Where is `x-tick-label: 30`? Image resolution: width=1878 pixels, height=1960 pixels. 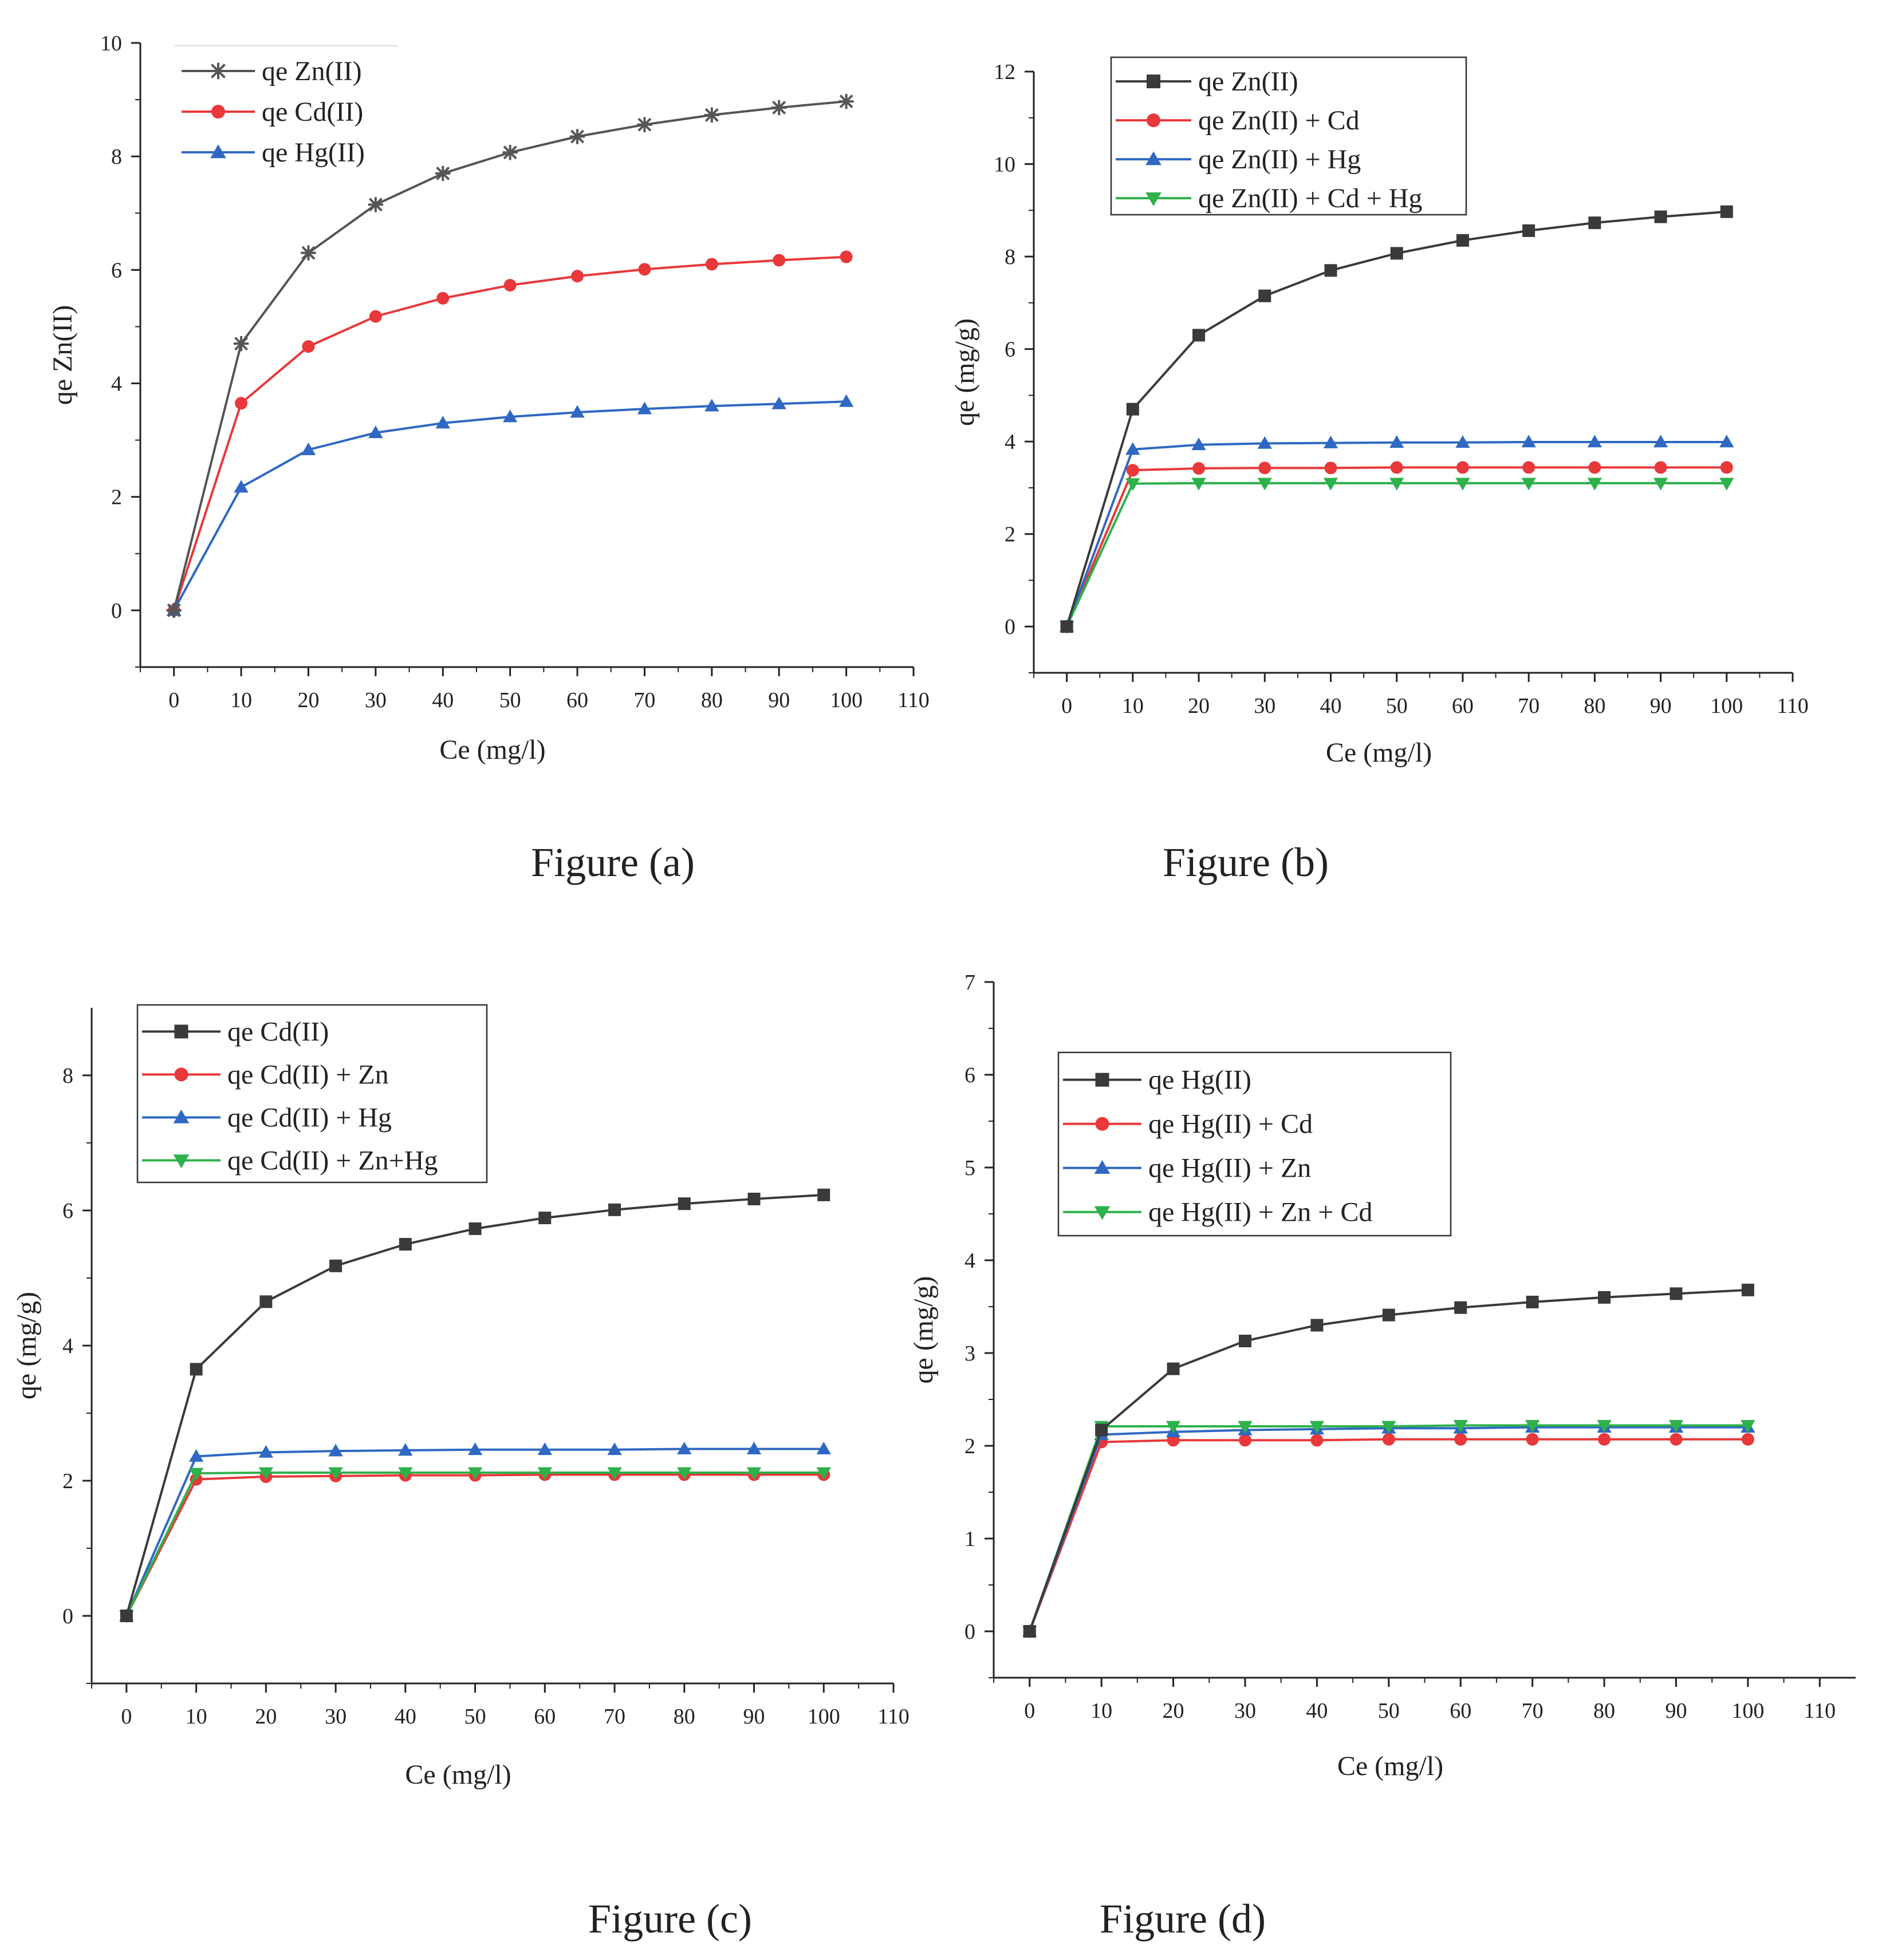 x-tick-label: 30 is located at coordinates (336, 1717).